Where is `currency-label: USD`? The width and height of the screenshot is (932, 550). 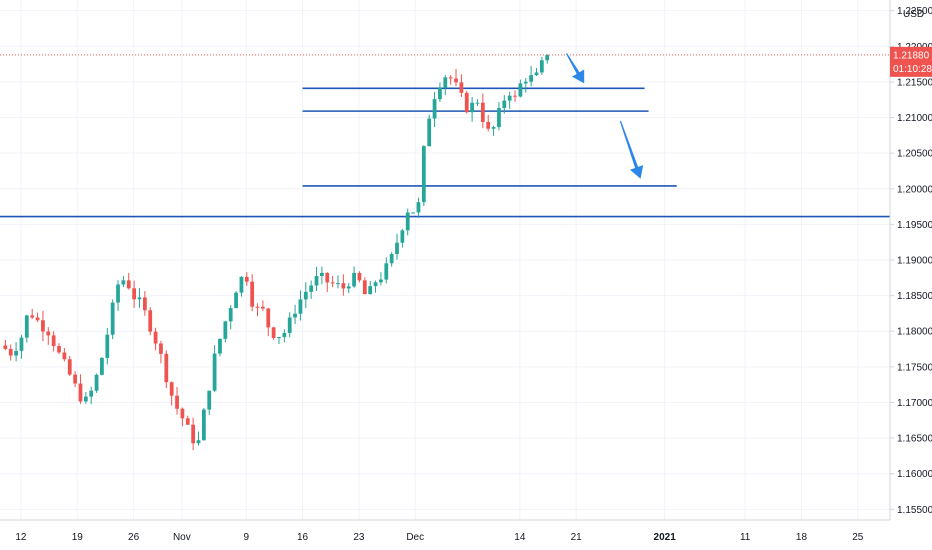
currency-label: USD is located at coordinates (913, 14).